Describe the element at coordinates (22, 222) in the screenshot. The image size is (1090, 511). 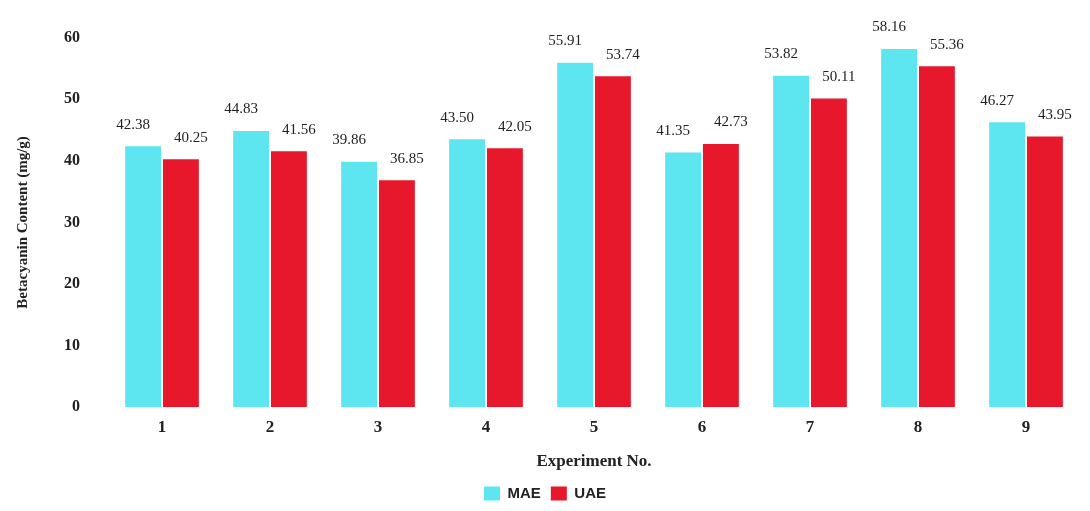
I see `y-axis-title: Betacyanin Content (mg/g)` at that location.